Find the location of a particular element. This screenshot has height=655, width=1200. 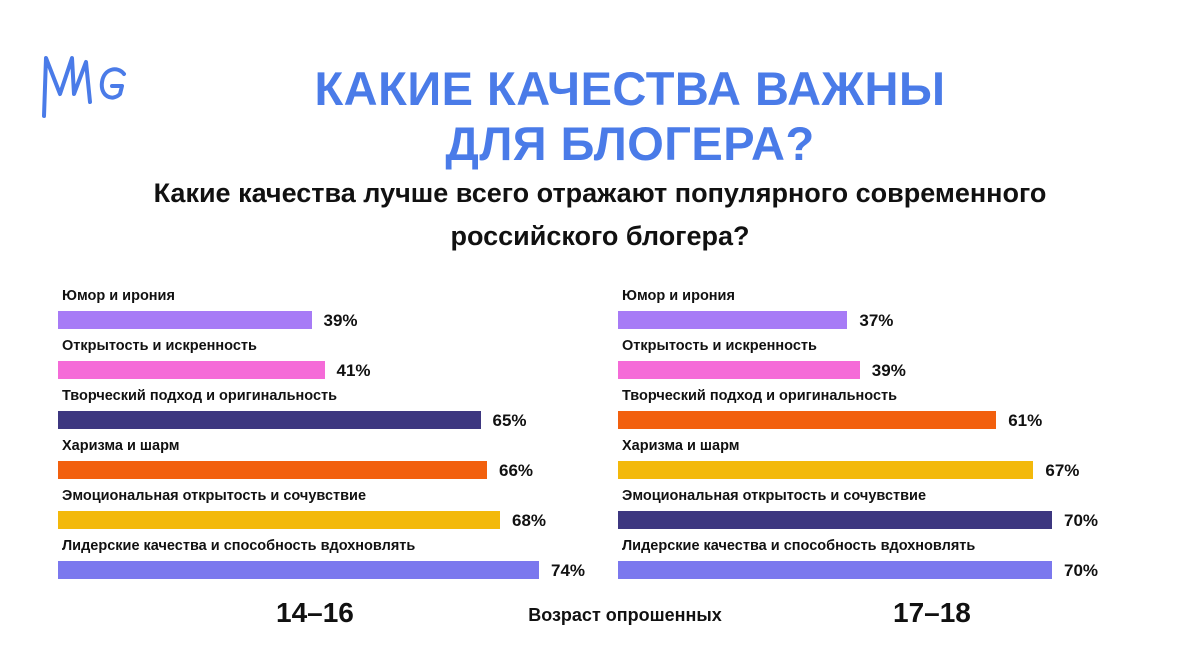

question-line2: российского блогера? is located at coordinates (600, 236).